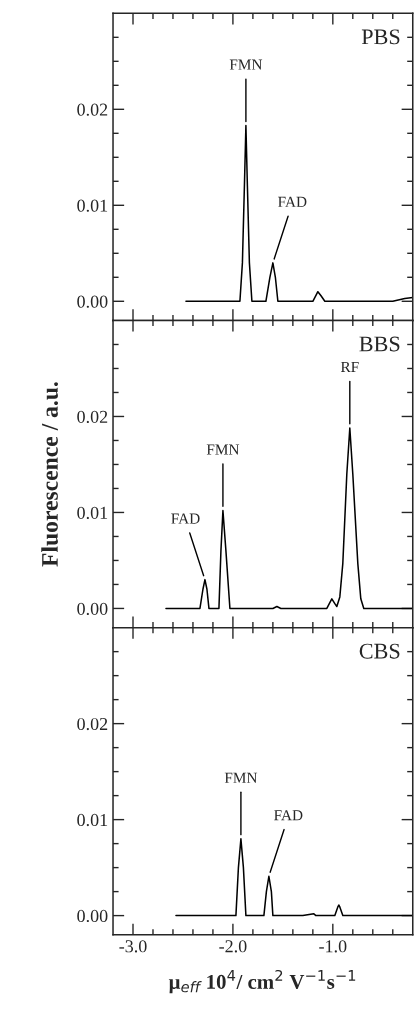 This screenshot has width=414, height=1025. Describe the element at coordinates (133, 946) in the screenshot. I see `x-tick-label: -3.0` at that location.